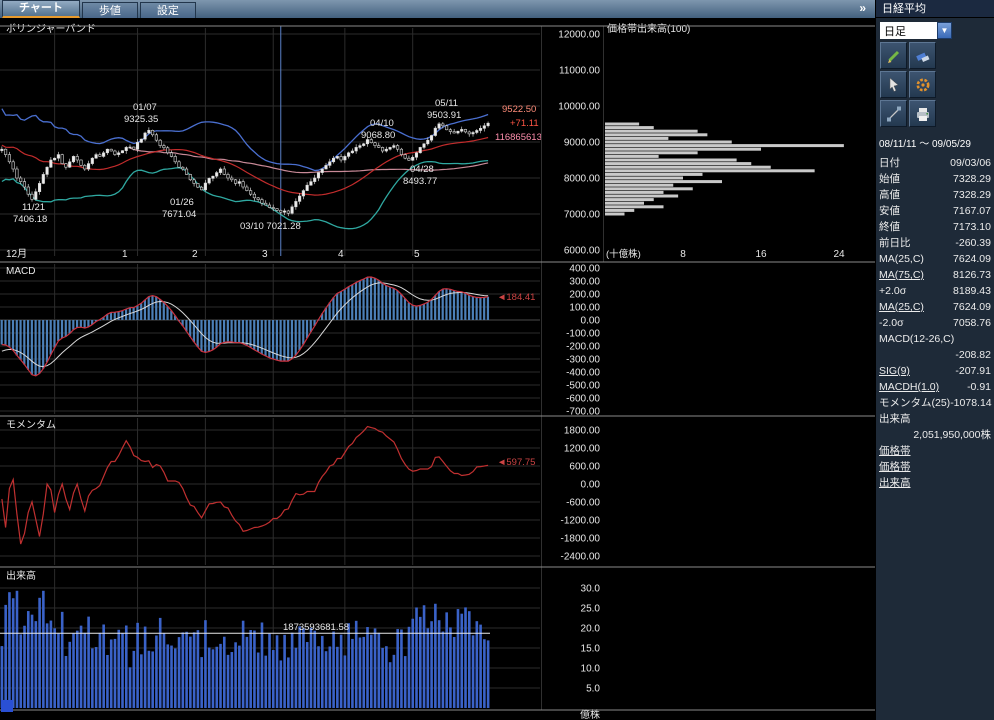 Image resolution: width=994 pixels, height=720 pixels. What do you see at coordinates (889, 227) in the screenshot?
I see `quote-label: 終値` at bounding box center [889, 227].